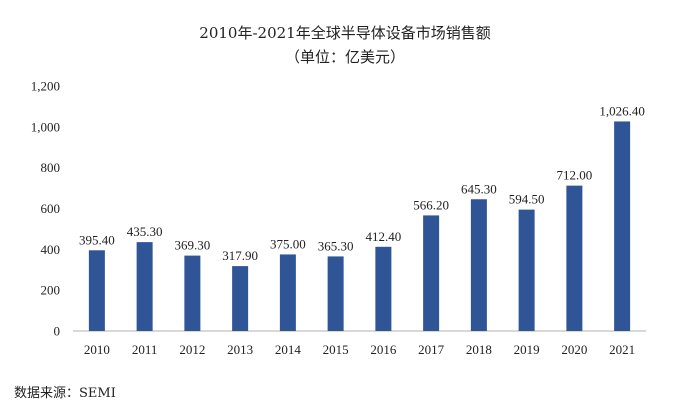  What do you see at coordinates (45, 86) in the screenshot?
I see `y-tick-label: 1,200` at bounding box center [45, 86].